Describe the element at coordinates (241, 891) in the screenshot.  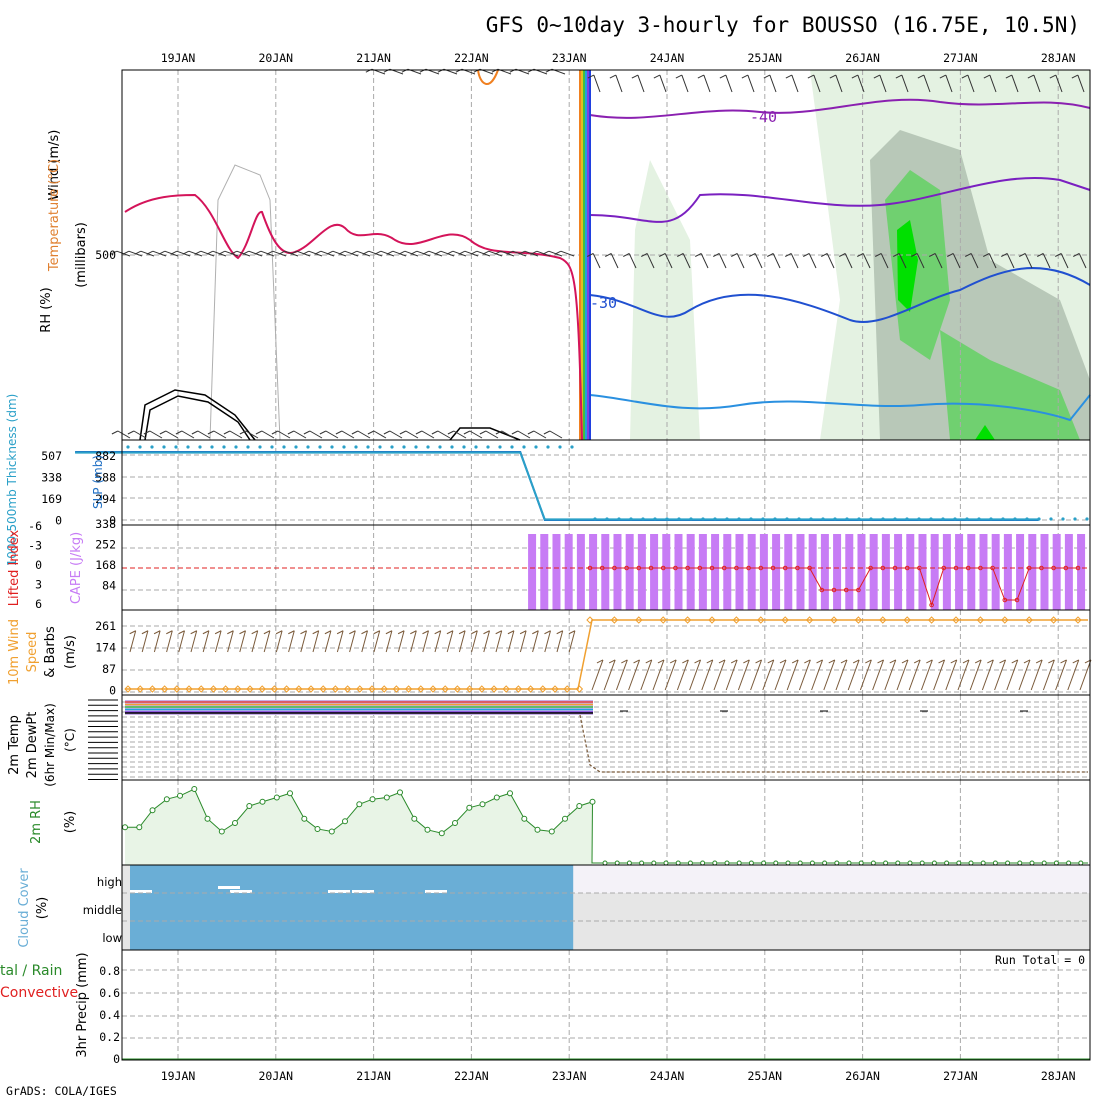
I see `cloud-gap` at that location.